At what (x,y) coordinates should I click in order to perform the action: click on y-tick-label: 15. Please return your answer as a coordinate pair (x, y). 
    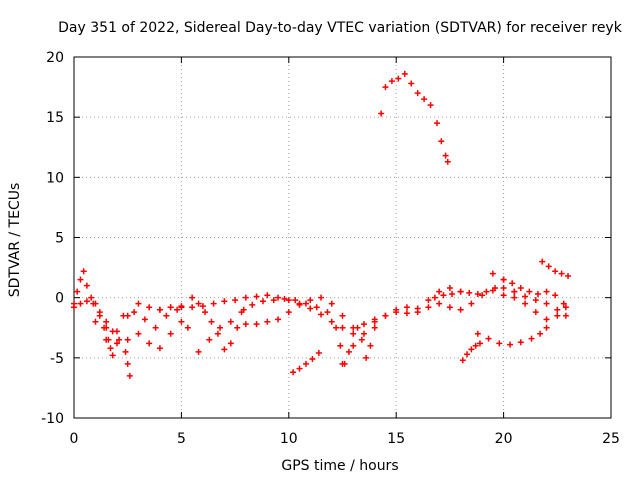
    Looking at the image, I should click on (55, 118).